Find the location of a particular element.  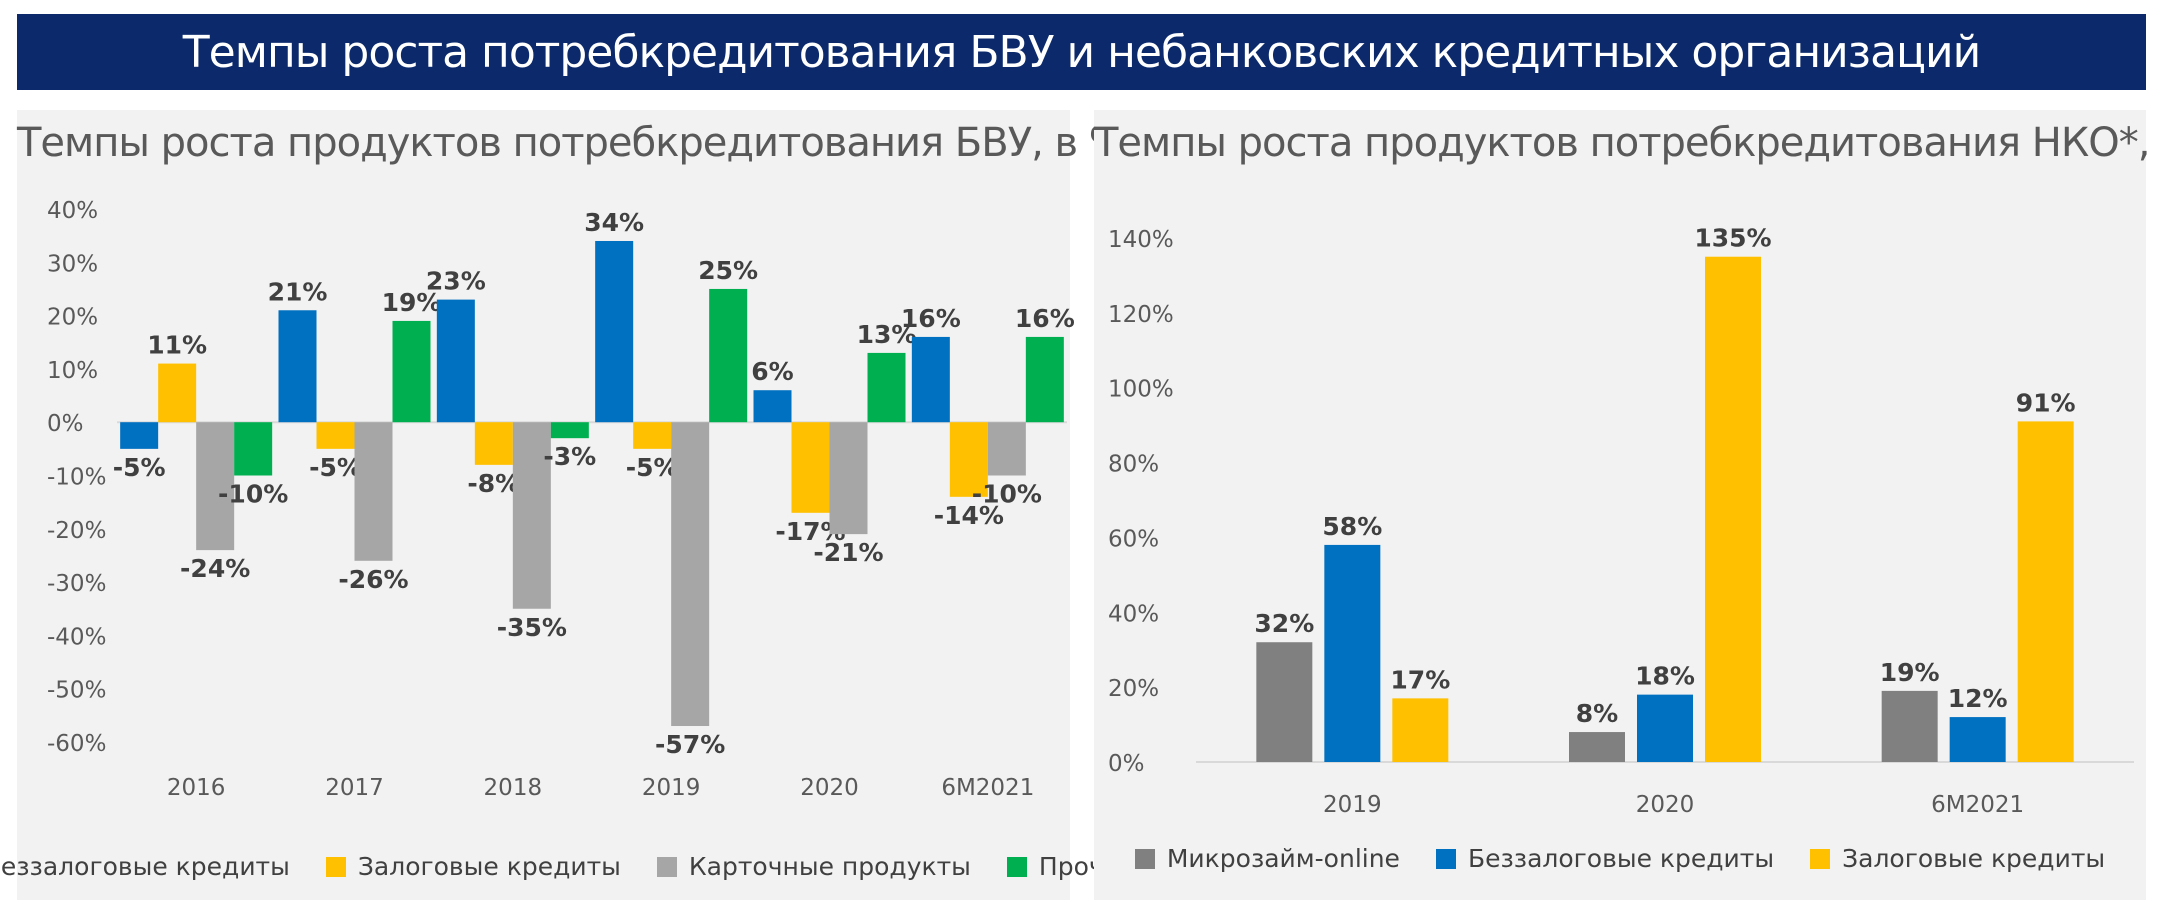

bar-беззалоговые-кредиты-2017 is located at coordinates (297, 366).